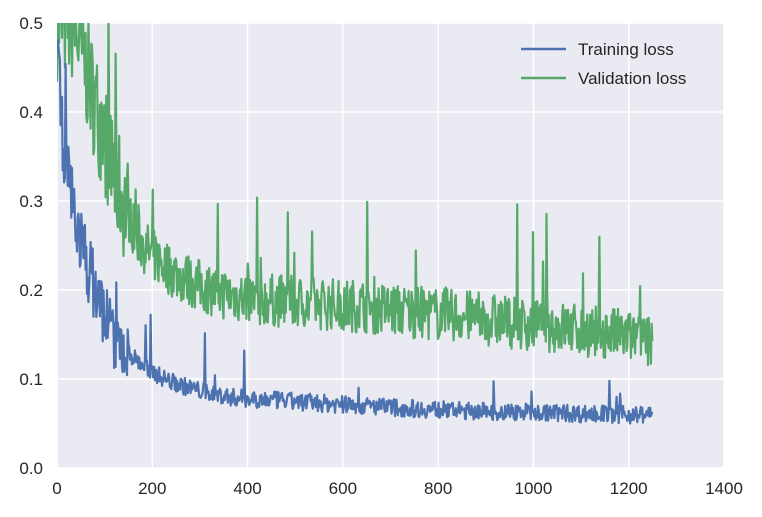 Image resolution: width=762 pixels, height=517 pixels. Describe the element at coordinates (31, 468) in the screenshot. I see `y-tick-label: 0.0` at that location.